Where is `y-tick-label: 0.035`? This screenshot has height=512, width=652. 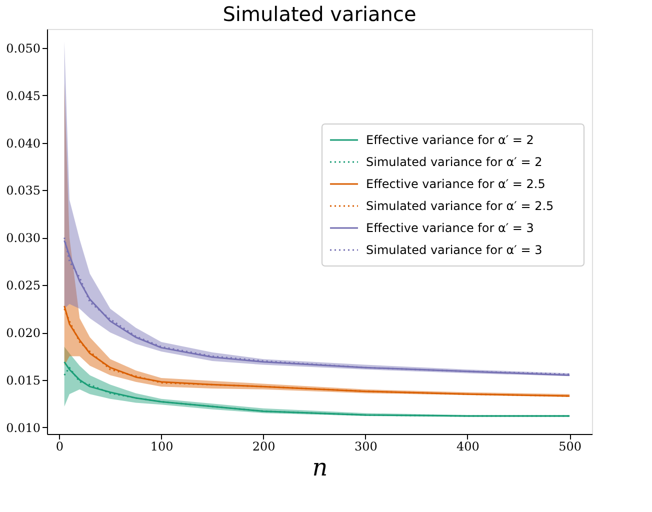 y-tick-label: 0.035 is located at coordinates (23, 191).